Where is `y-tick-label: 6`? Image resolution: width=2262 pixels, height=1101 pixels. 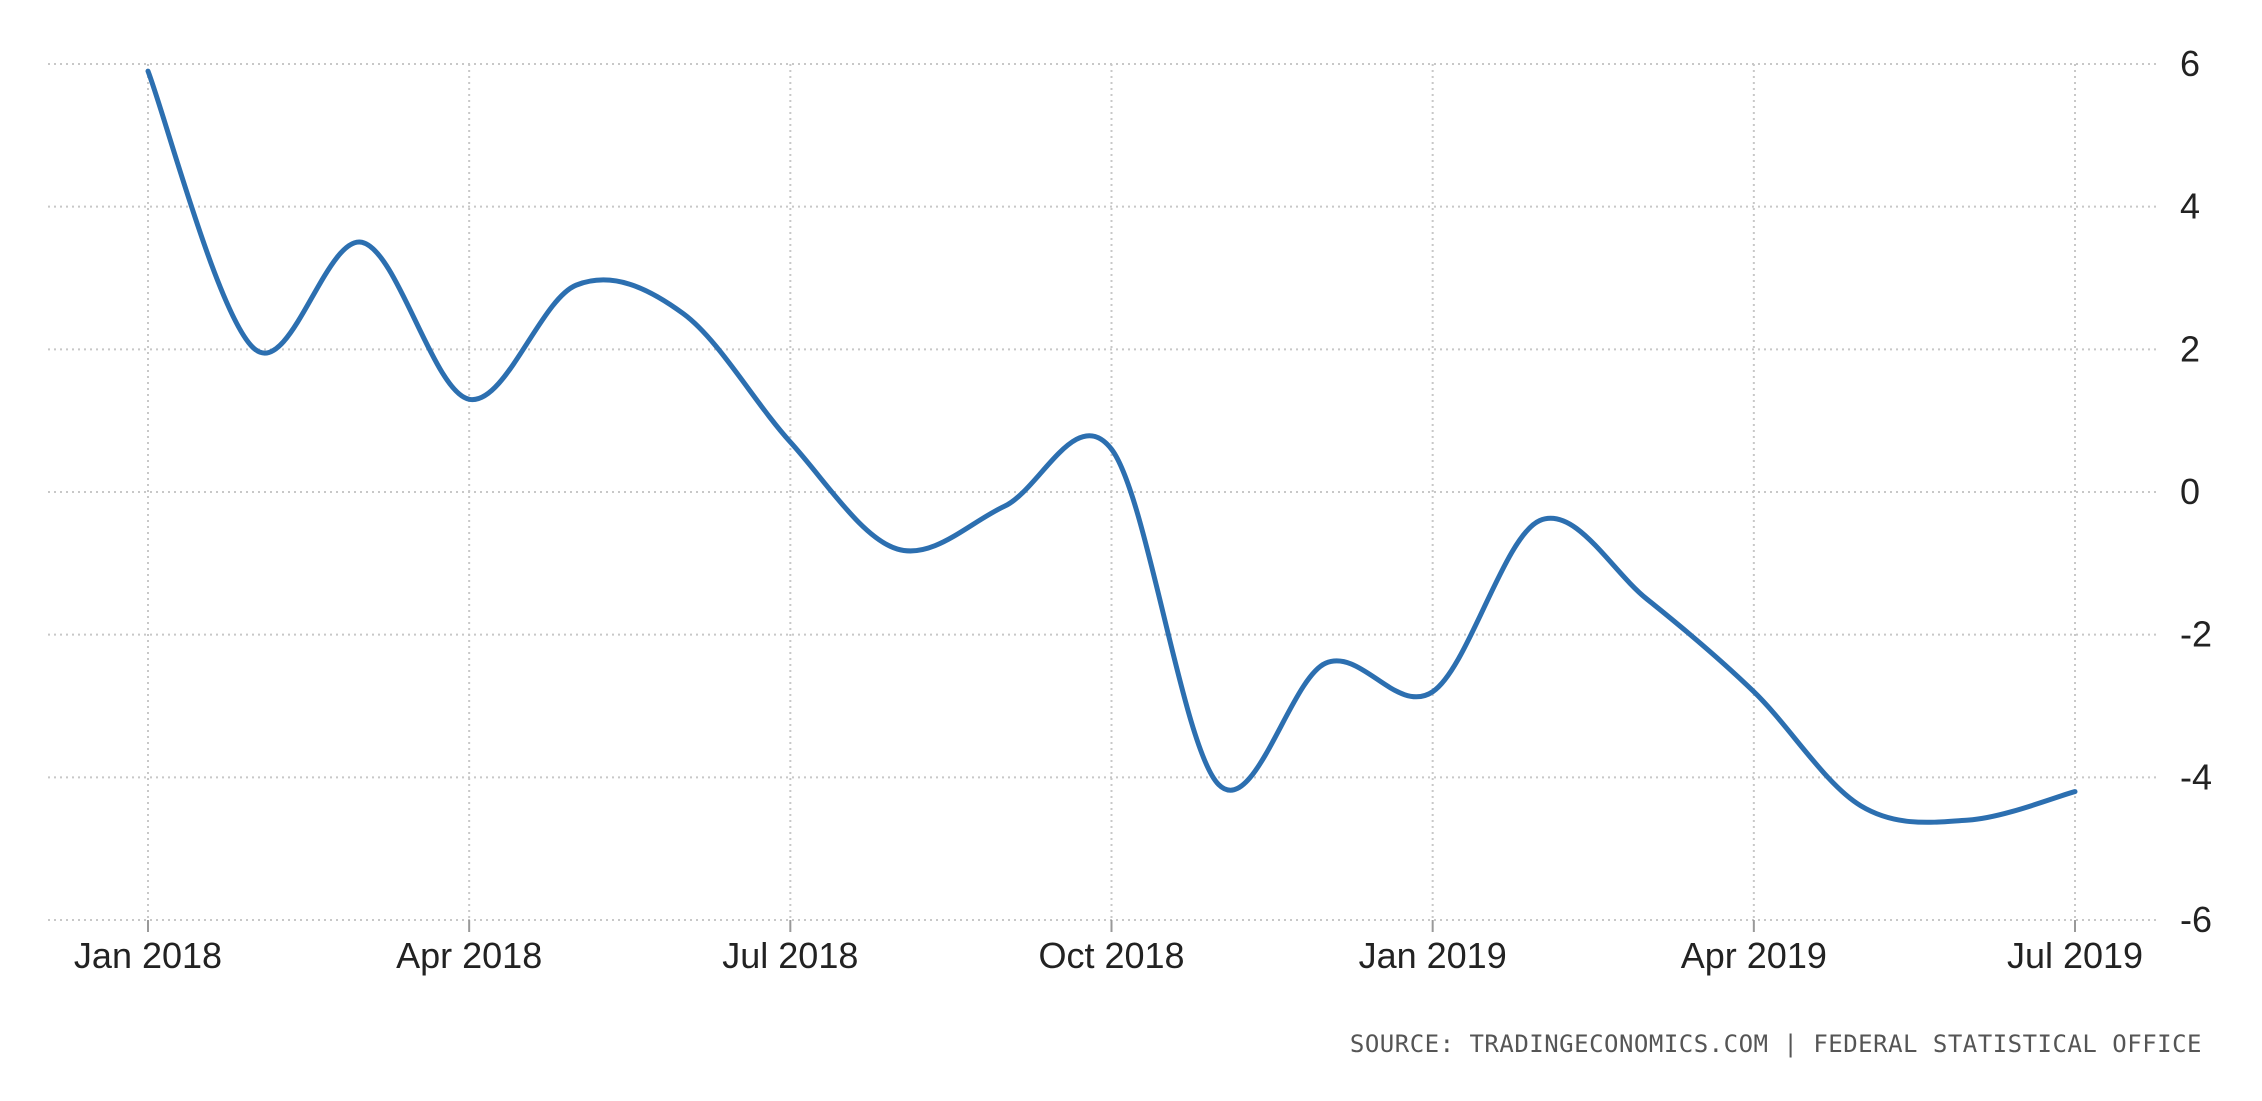
y-tick-label: 6 is located at coordinates (2190, 63).